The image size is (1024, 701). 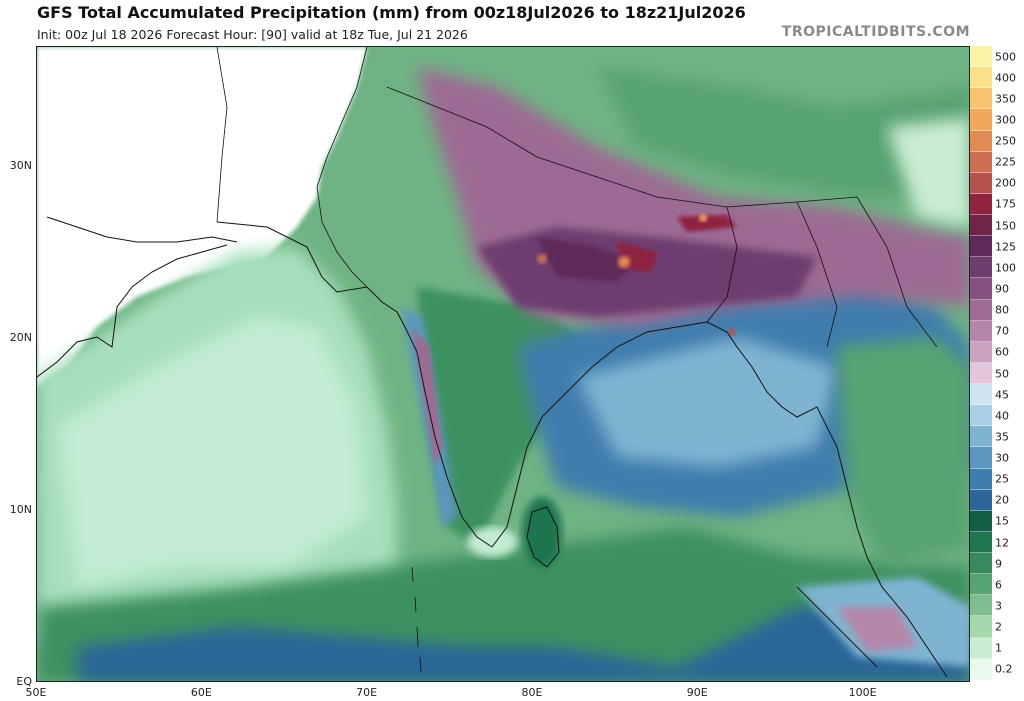 I want to click on colorbar-label: 500, so click(x=1005, y=57).